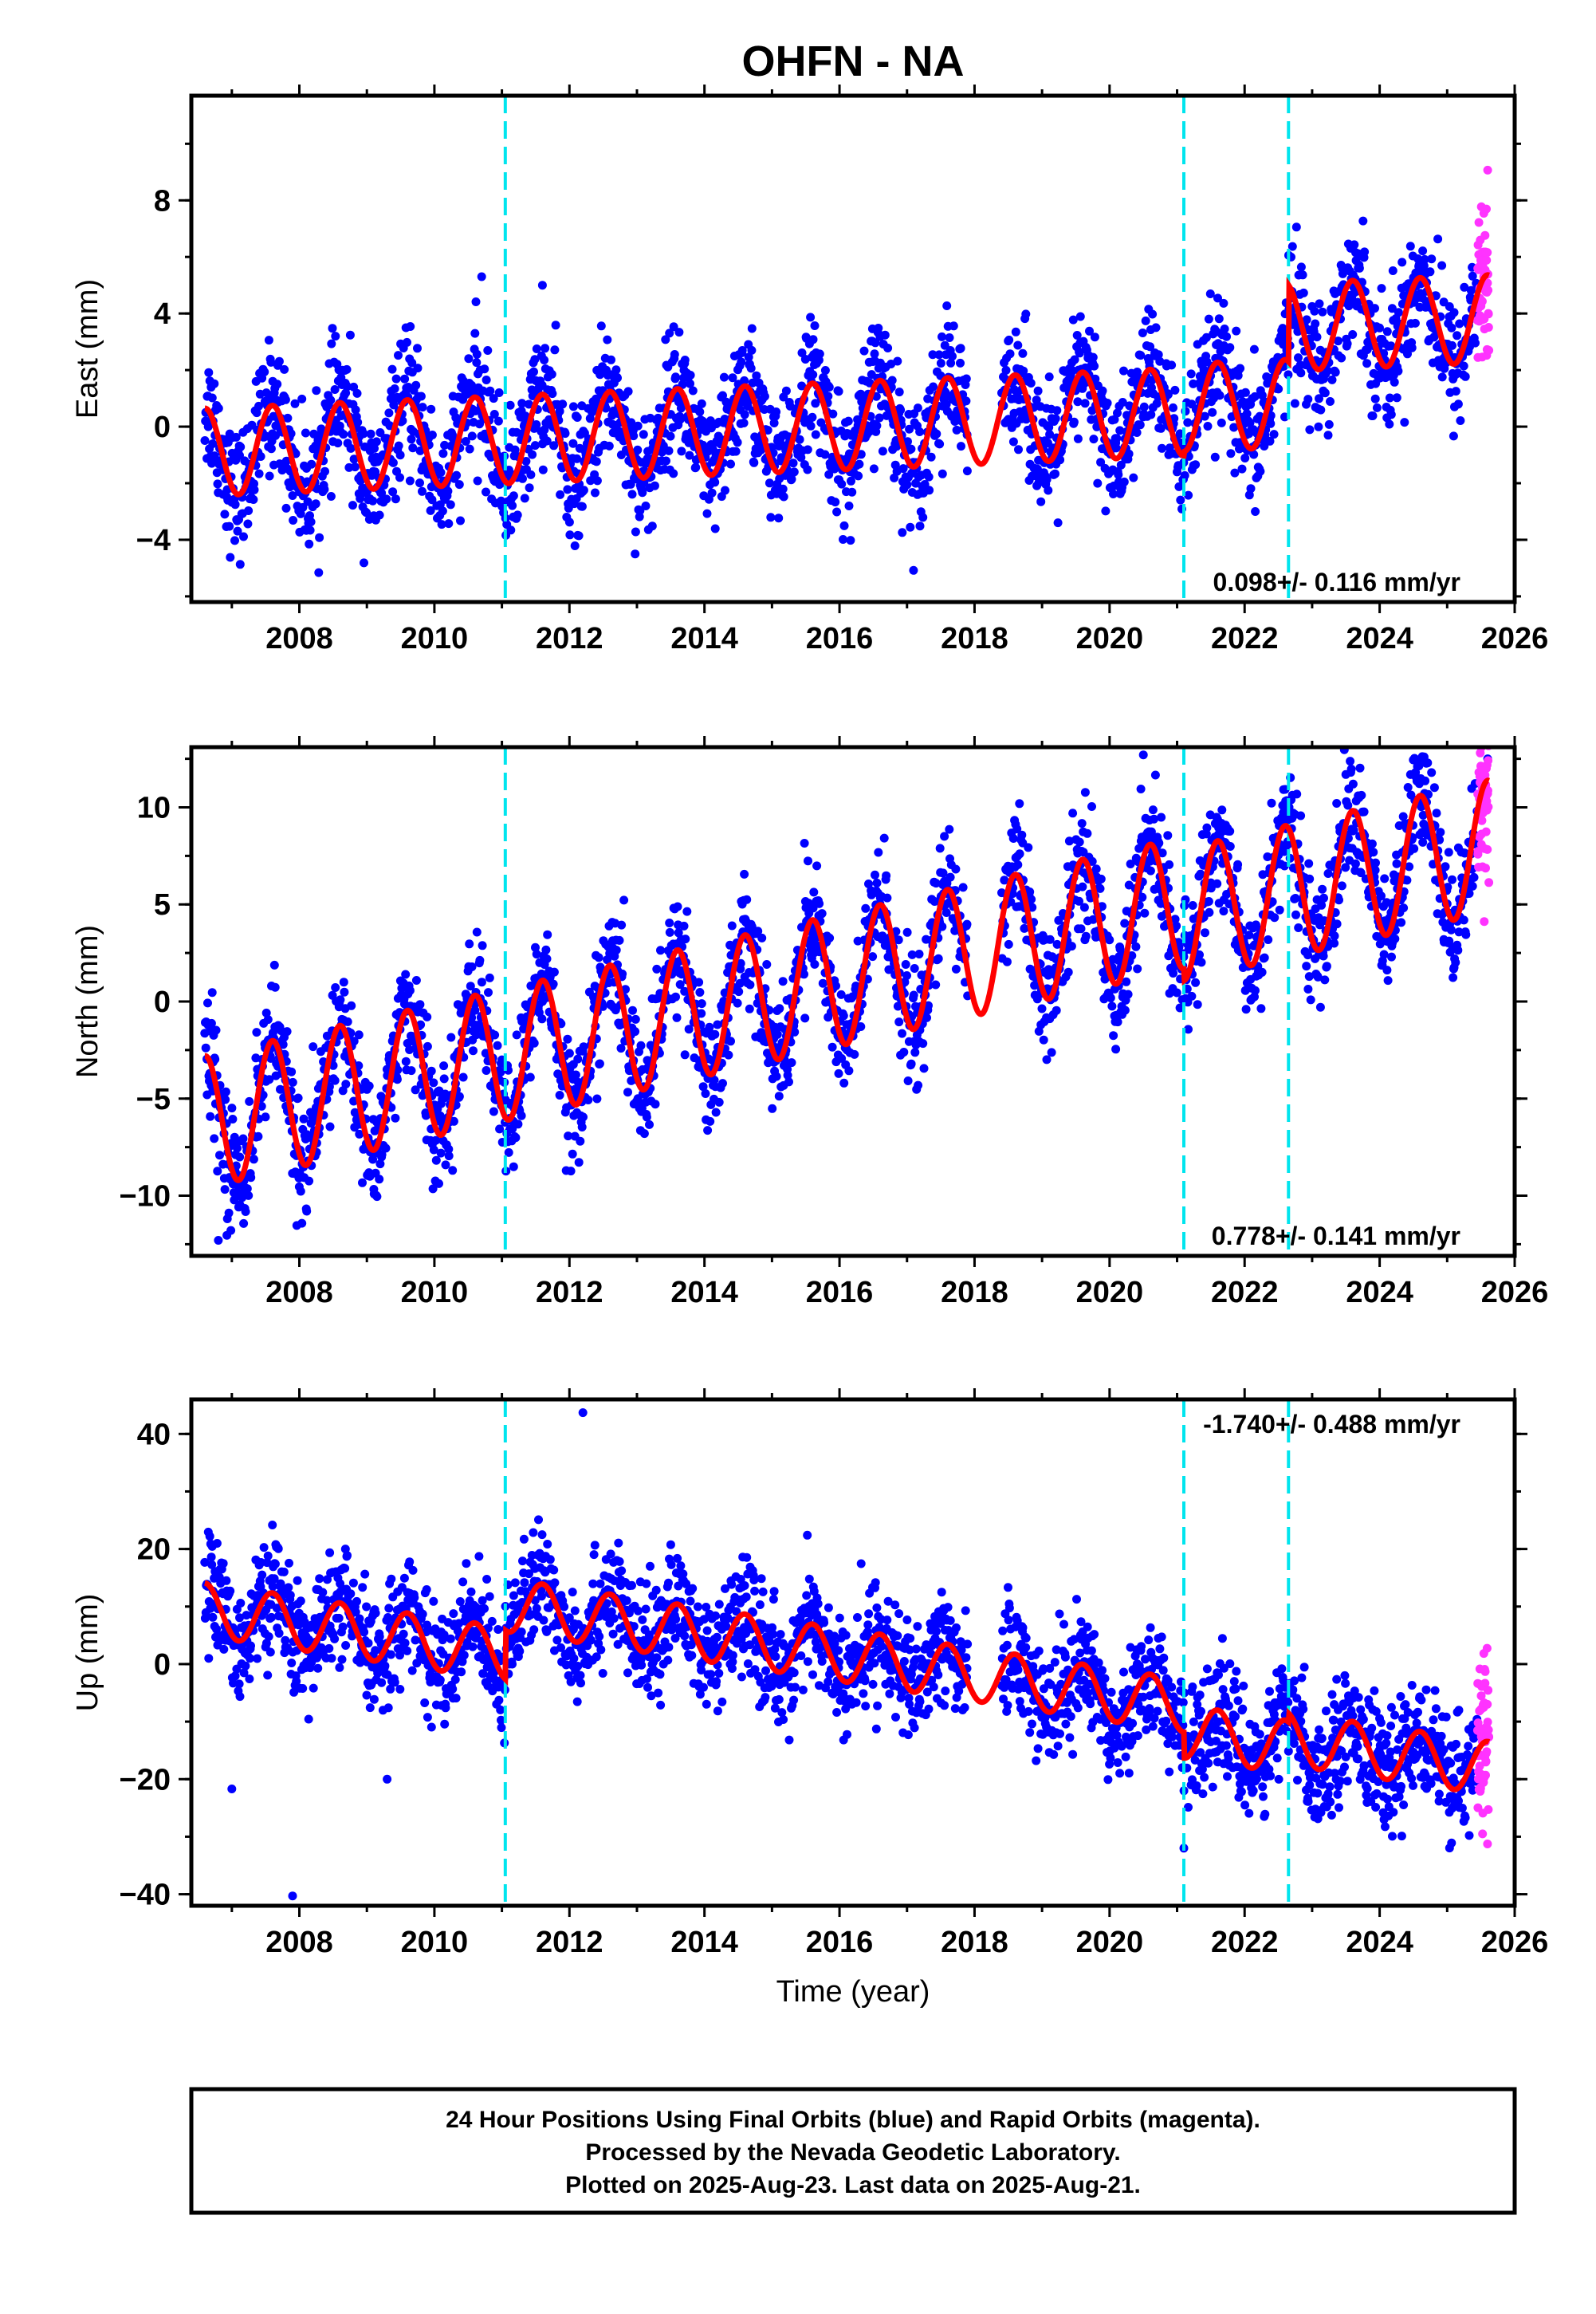 This screenshot has width=1596, height=2314. What do you see at coordinates (840, 639) in the screenshot?
I see `x-tick-label: 2016` at bounding box center [840, 639].